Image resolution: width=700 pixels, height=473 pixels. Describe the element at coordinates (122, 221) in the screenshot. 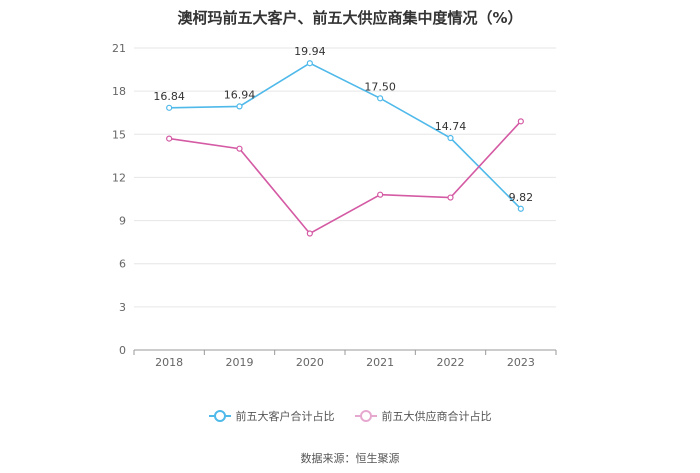

I see `y-tick-label: 9` at that location.